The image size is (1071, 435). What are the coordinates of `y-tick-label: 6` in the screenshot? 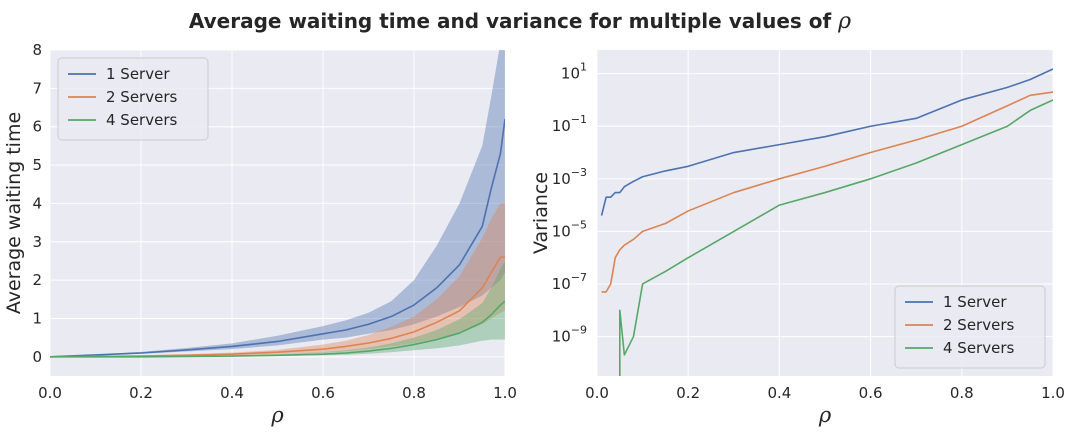 It's located at (37, 127).